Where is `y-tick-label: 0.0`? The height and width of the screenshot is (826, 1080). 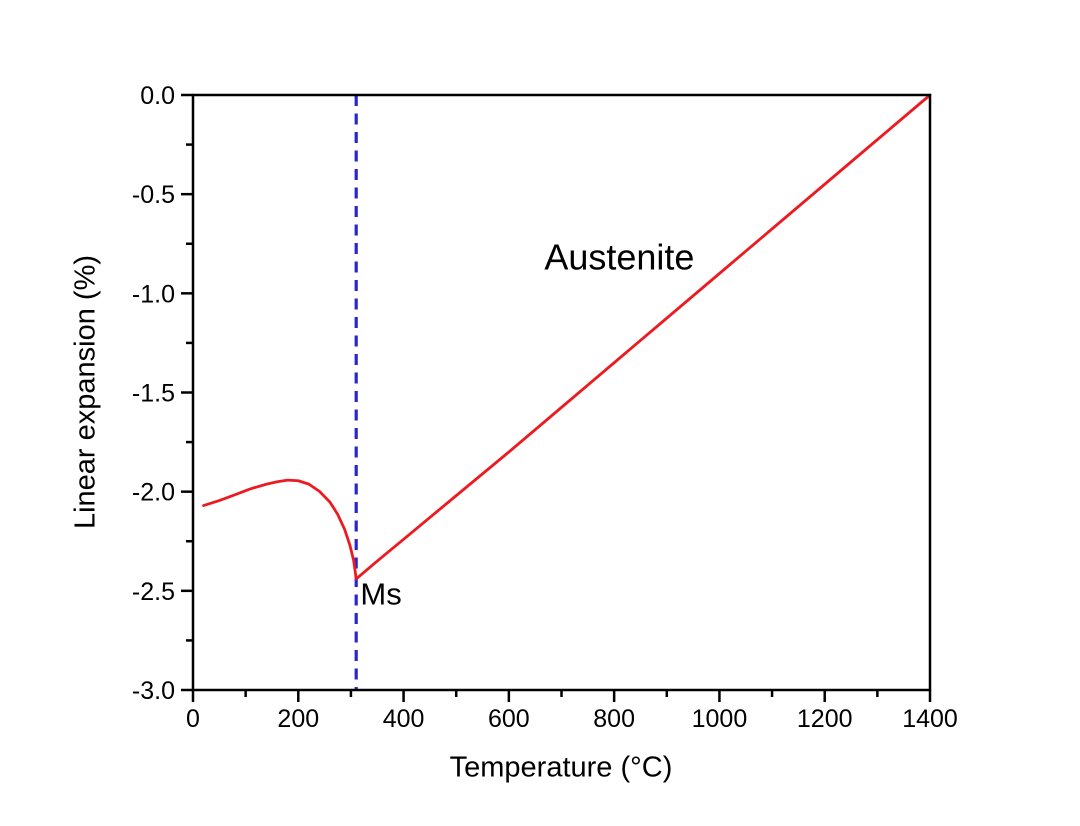
y-tick-label: 0.0 is located at coordinates (157, 96).